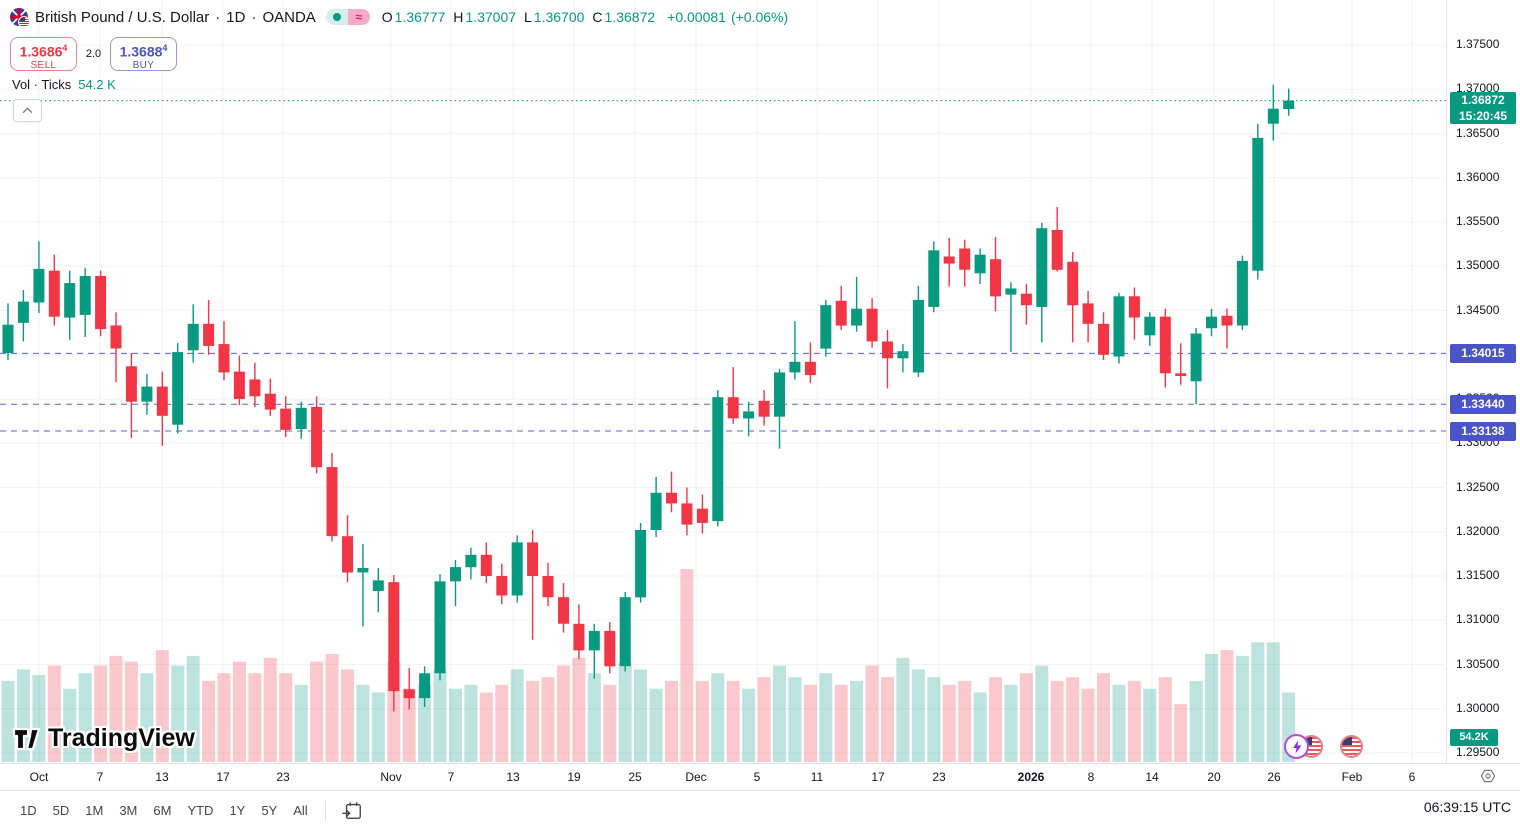  I want to click on sell-price-pip: 4, so click(65, 48).